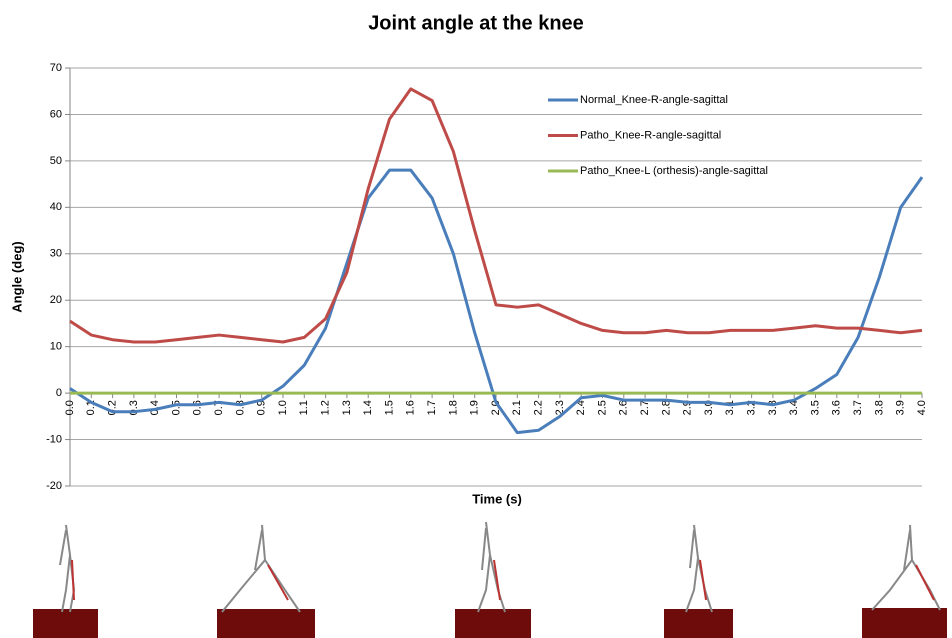 This screenshot has height=638, width=952. I want to click on y-tick-label: 20, so click(56, 300).